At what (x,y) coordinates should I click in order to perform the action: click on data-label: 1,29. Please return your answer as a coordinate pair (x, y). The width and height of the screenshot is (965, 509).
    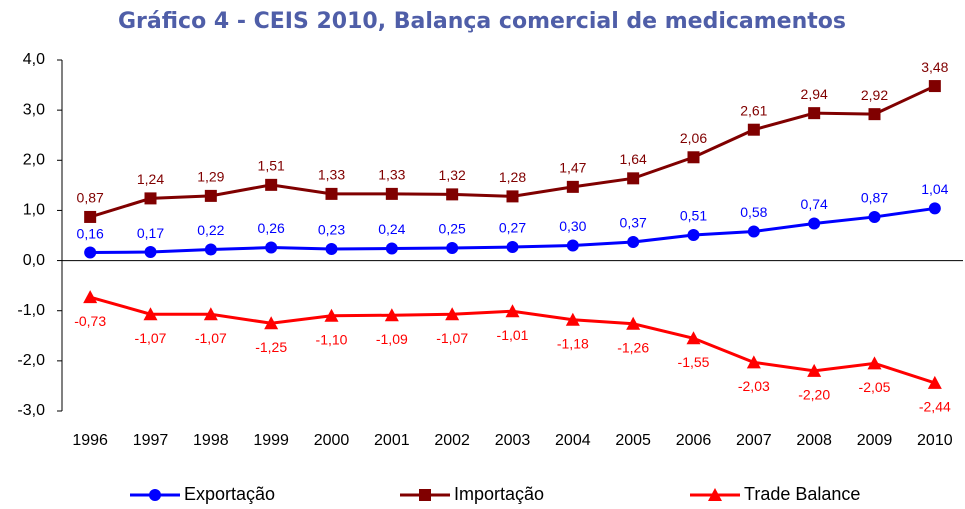
    Looking at the image, I should click on (210, 177).